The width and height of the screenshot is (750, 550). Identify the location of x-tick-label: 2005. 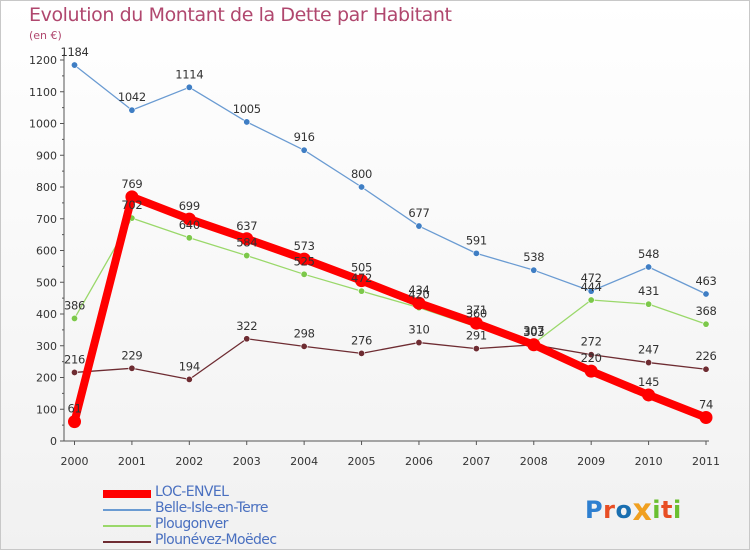
(362, 461).